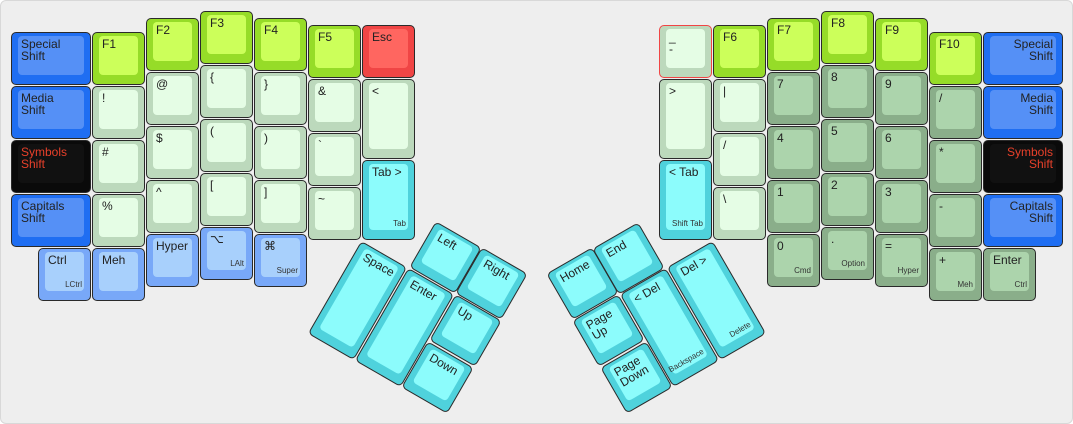  Describe the element at coordinates (847, 142) in the screenshot. I see `keycap-top: 5` at that location.